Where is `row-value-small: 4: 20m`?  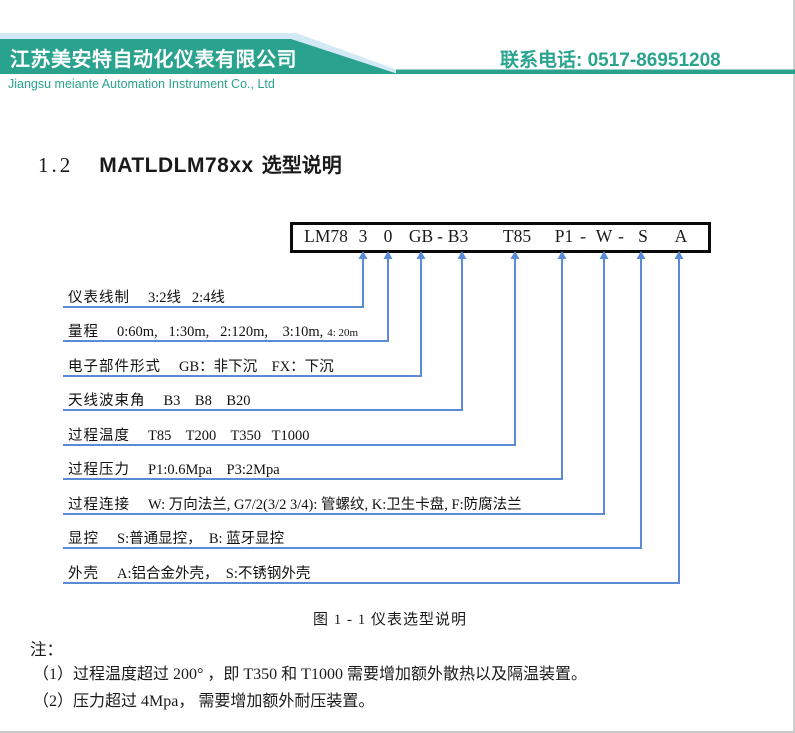
row-value-small: 4: 20m is located at coordinates (343, 333).